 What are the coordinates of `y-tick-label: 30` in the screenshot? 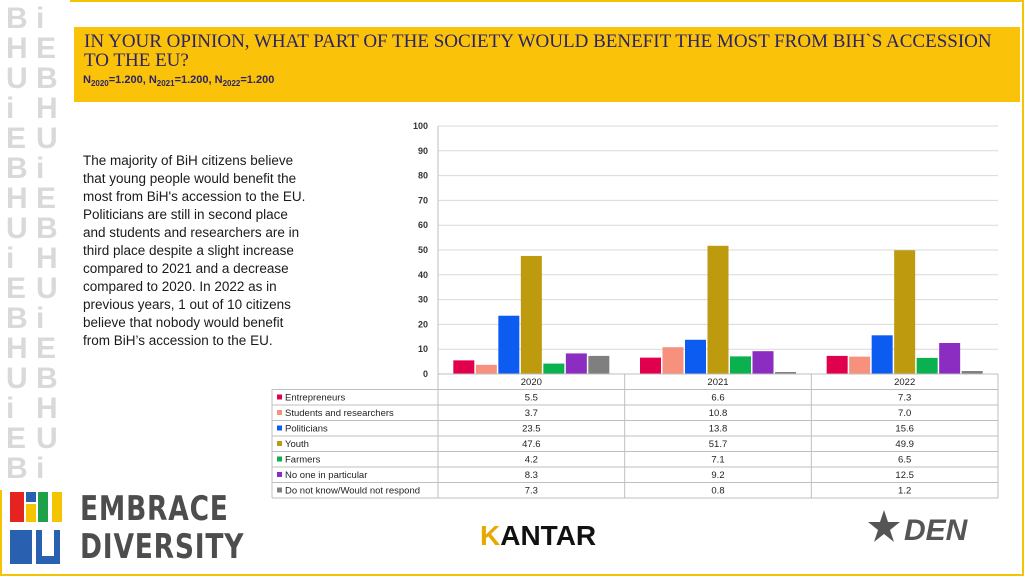 It's located at (423, 300).